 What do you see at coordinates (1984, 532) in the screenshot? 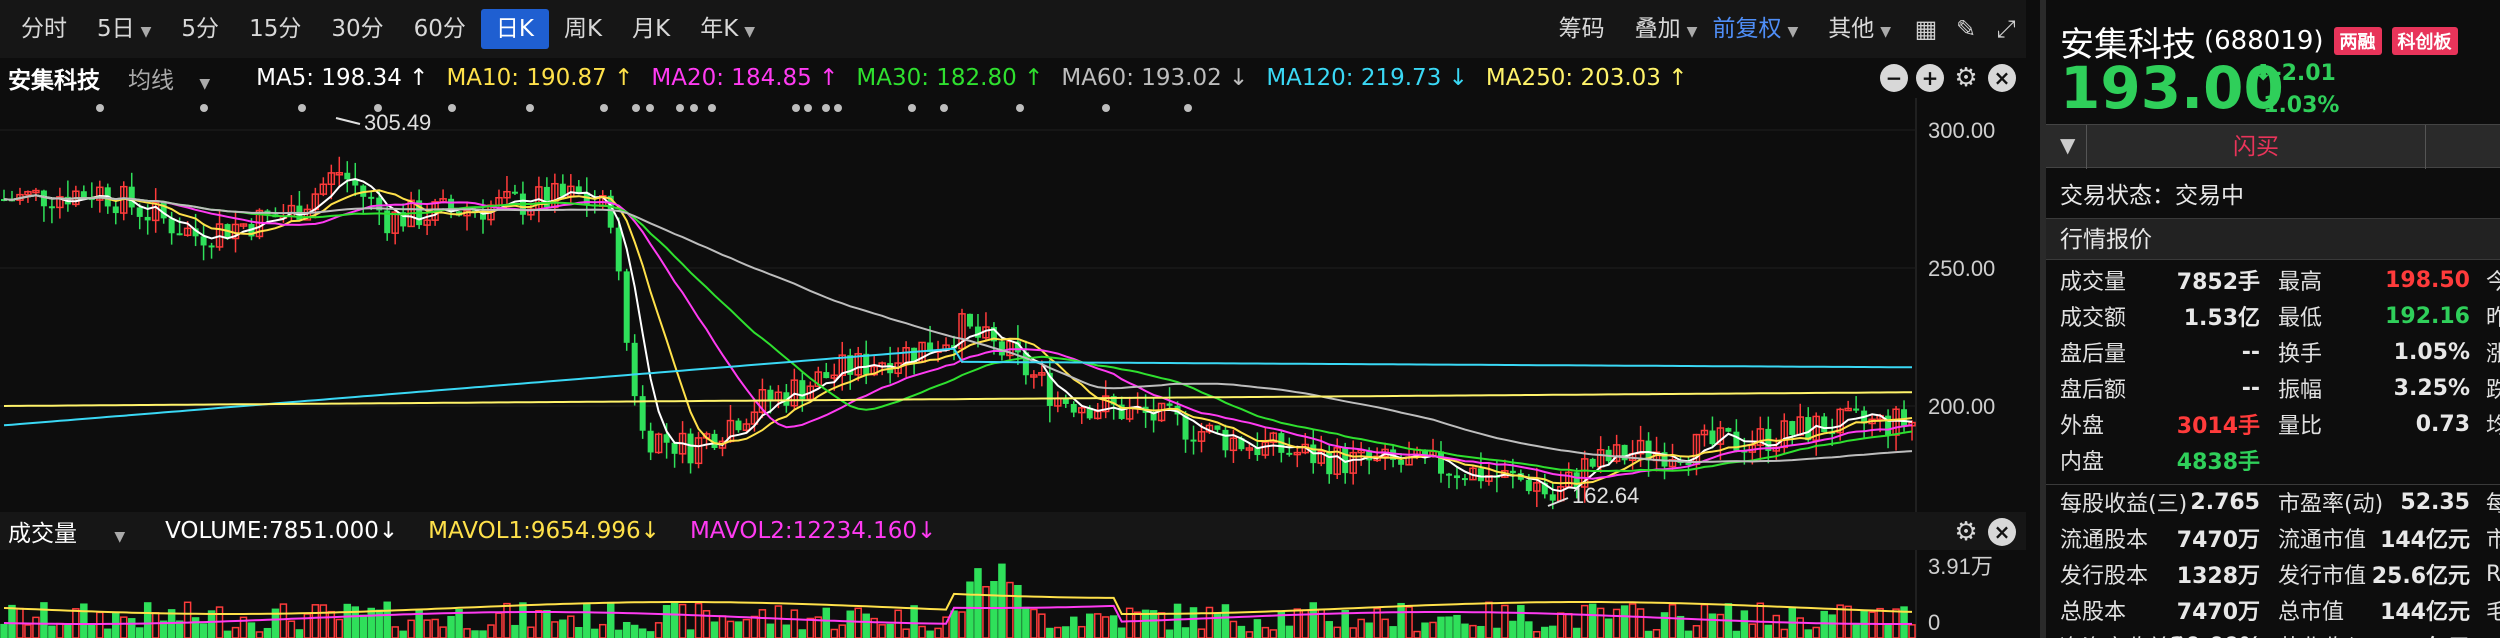
I see `volume-controls: ⚙ ×` at bounding box center [1984, 532].